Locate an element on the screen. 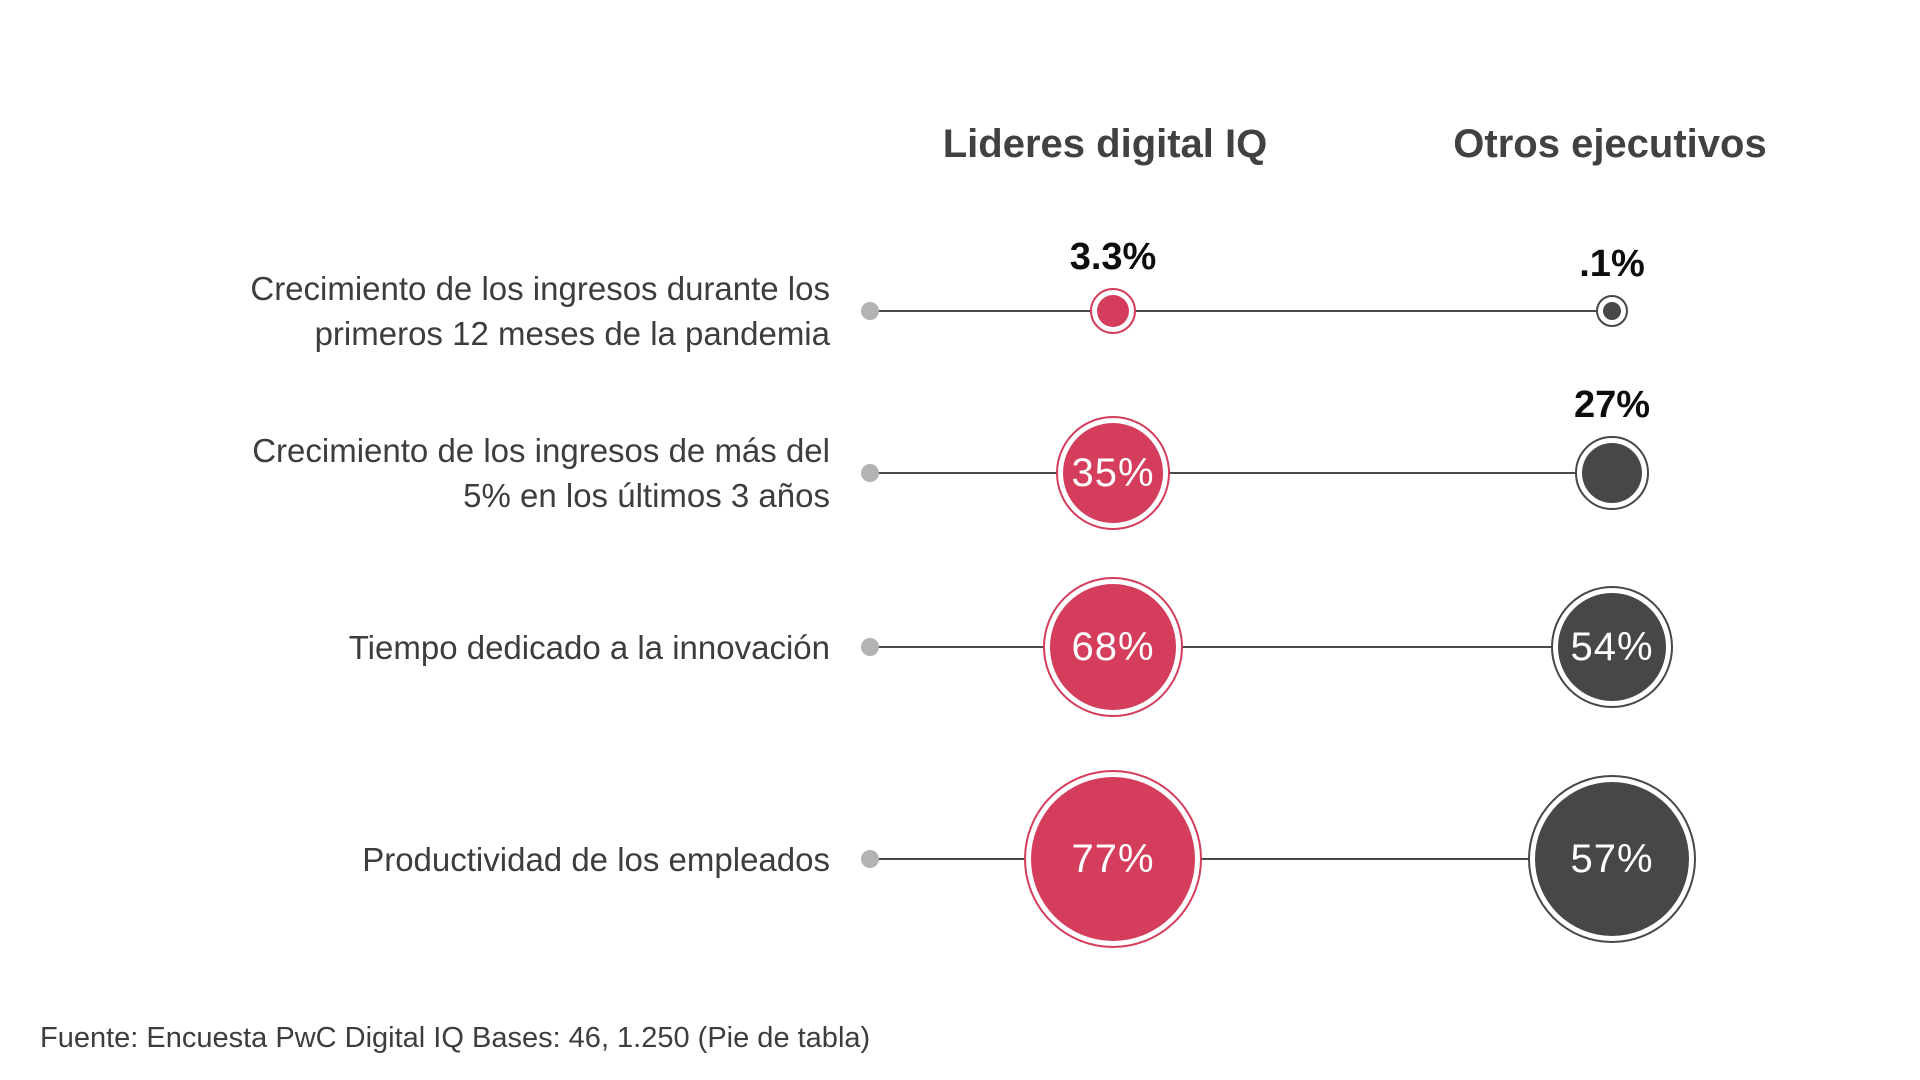 This screenshot has width=1920, height=1080. bubble-leader-row4: 77% is located at coordinates (1113, 859).